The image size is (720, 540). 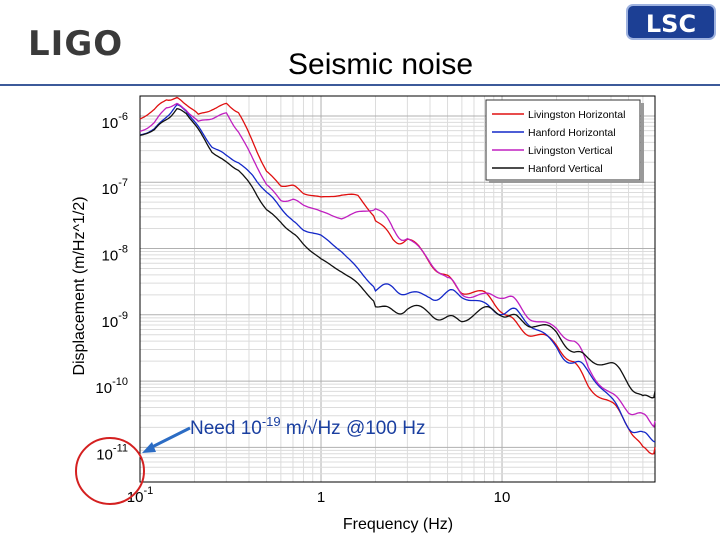 What do you see at coordinates (149, 447) in the screenshot?
I see `annotation-arrowhead` at bounding box center [149, 447].